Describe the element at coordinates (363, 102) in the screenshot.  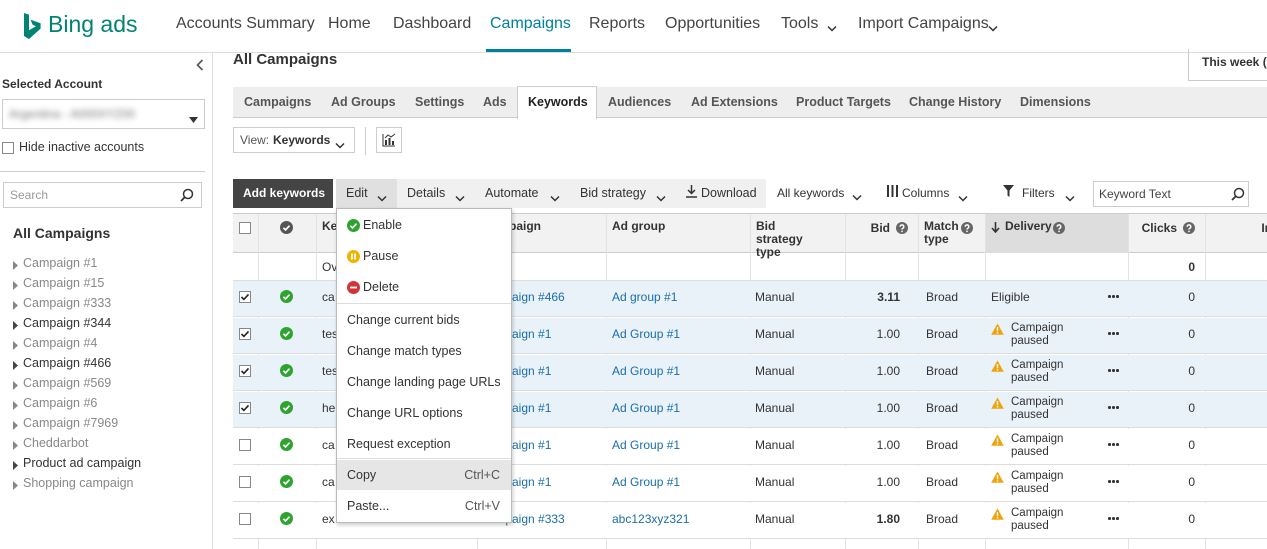
I see `tab: Ad Groups` at that location.